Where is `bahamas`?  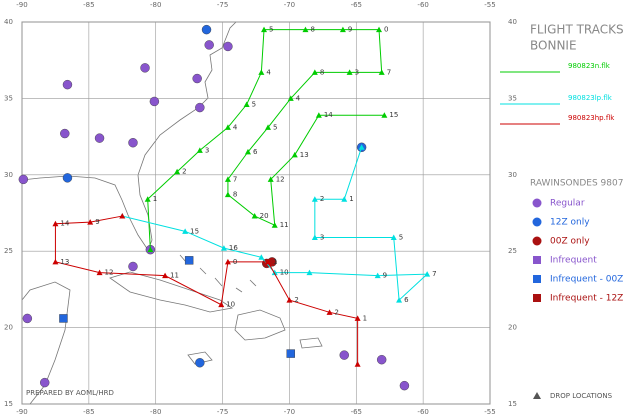 bahamas is located at coordinates (218, 273).